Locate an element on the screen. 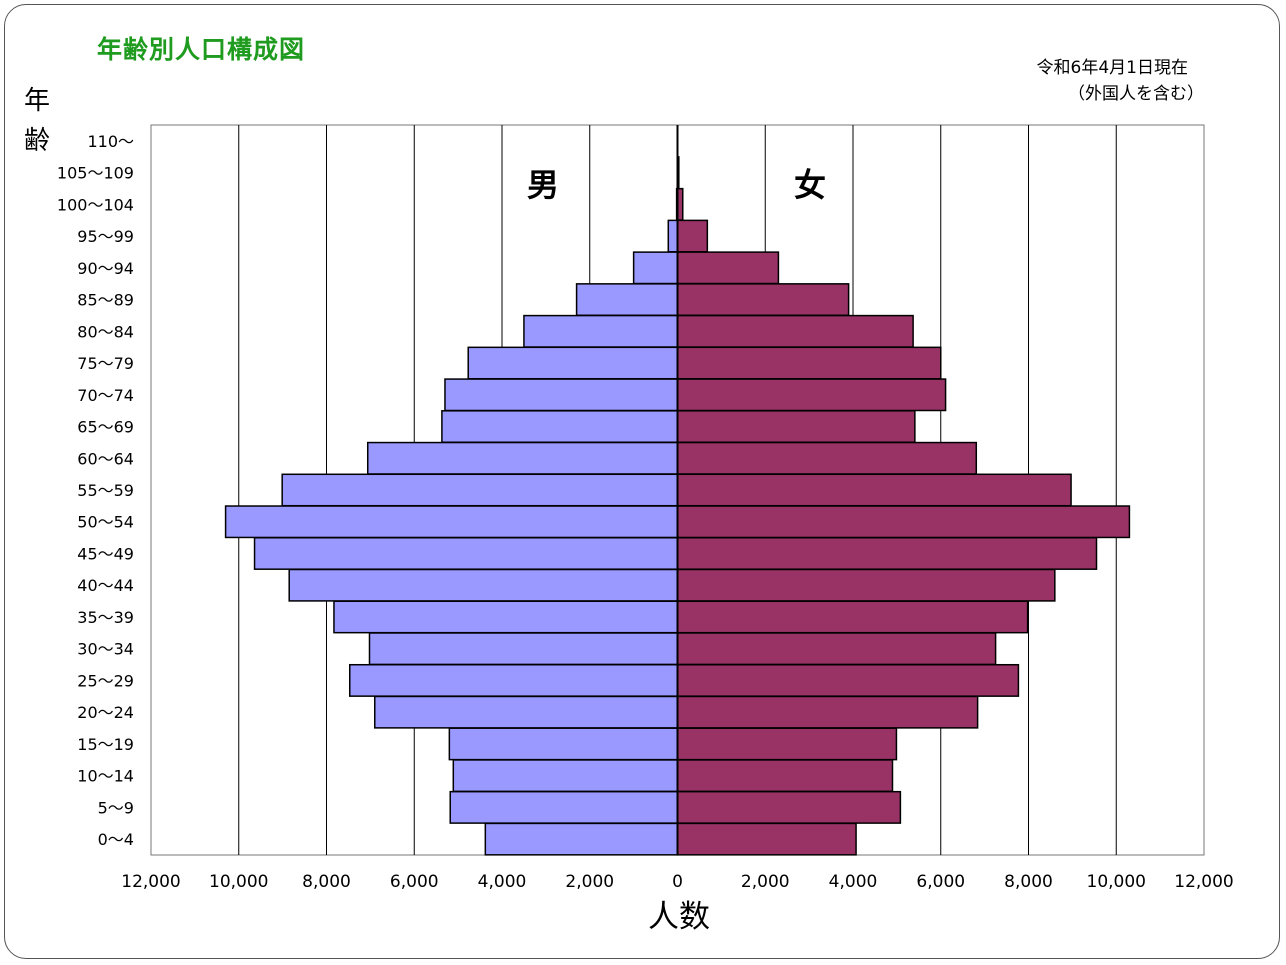  y-tick-label: 35～39 is located at coordinates (105, 617).